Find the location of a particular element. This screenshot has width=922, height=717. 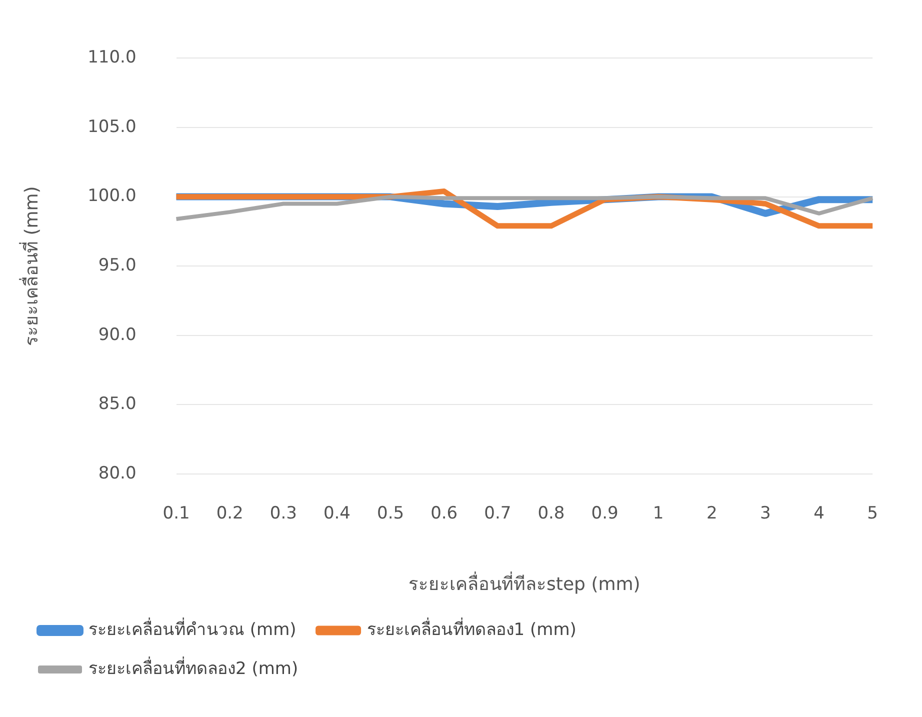

x-axis-title: ระยะเคลื่อนที่ทีละstep (mm) is located at coordinates (524, 582).